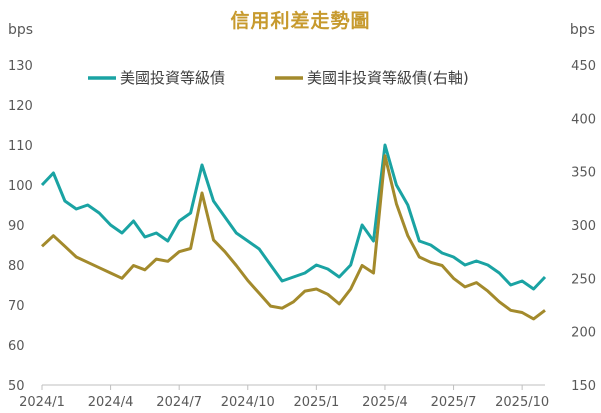  I want to click on y-left-tick-label: 100, so click(20, 186).